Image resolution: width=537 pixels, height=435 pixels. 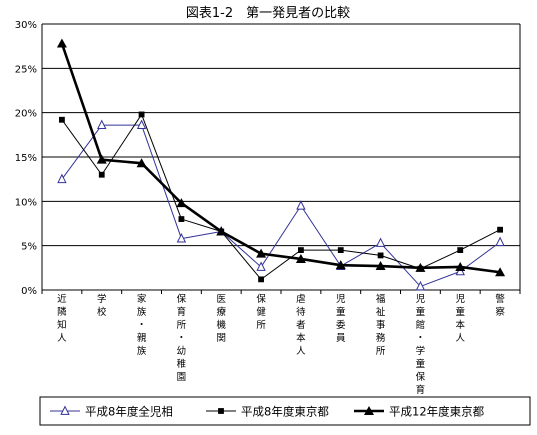 What do you see at coordinates (26, 25) in the screenshot?
I see `y-tick-label: 30%` at bounding box center [26, 25].